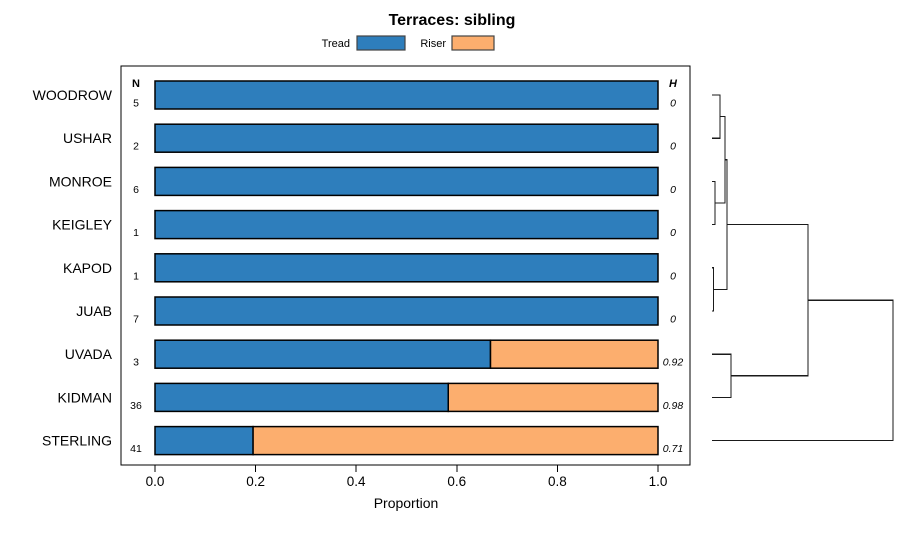 The image size is (900, 545). Describe the element at coordinates (433, 44) in the screenshot. I see `legend-label-riser: Riser` at that location.